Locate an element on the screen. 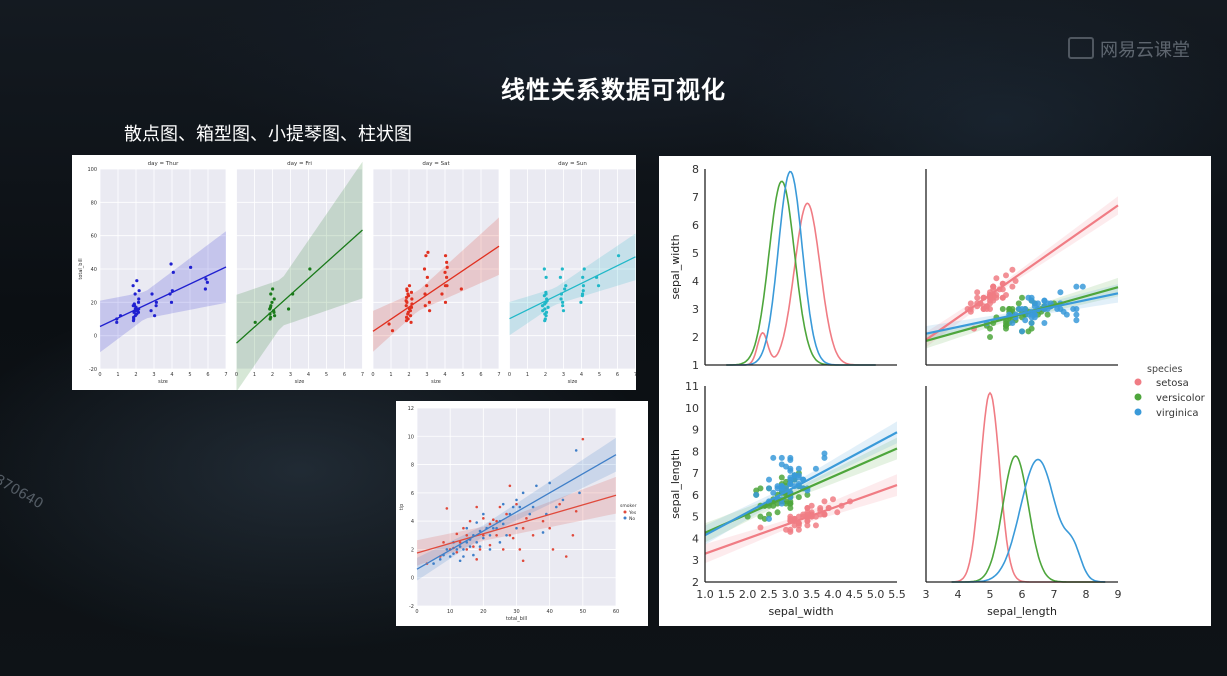 The image size is (1227, 676). x-tick-label: 60 is located at coordinates (616, 612).